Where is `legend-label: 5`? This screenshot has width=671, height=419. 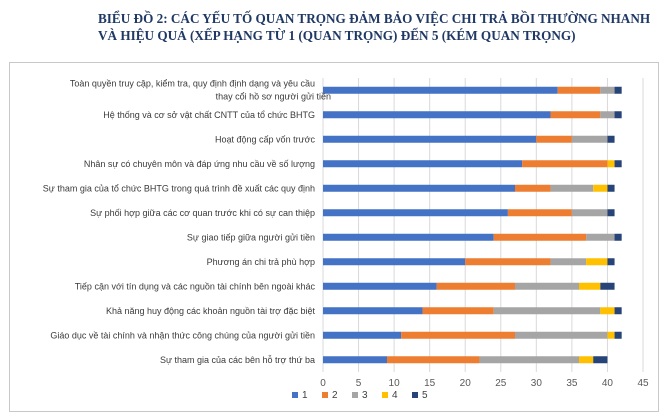 legend-label: 5 is located at coordinates (425, 395).